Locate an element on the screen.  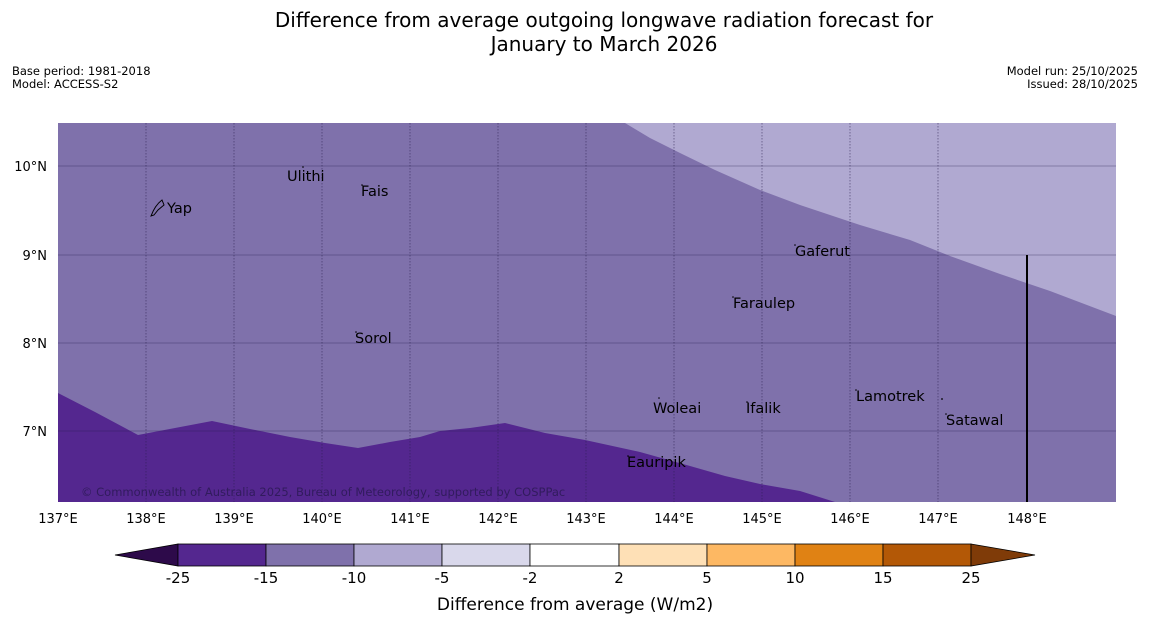
issued-date: Issued: 28/10/2025 is located at coordinates (1082, 84).